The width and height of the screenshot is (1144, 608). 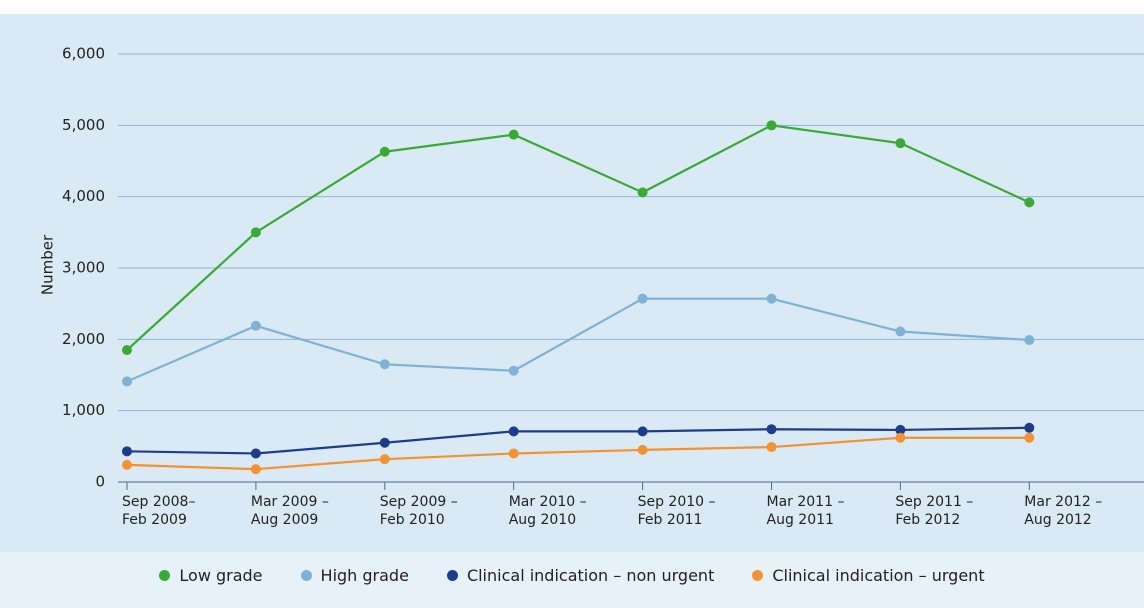 I want to click on y-tick-label: 6,000, so click(x=83, y=54).